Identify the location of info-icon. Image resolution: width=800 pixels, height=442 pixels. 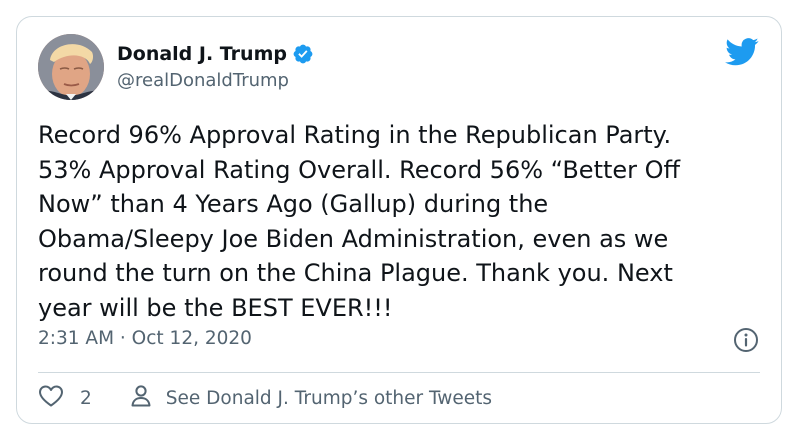
(746, 340).